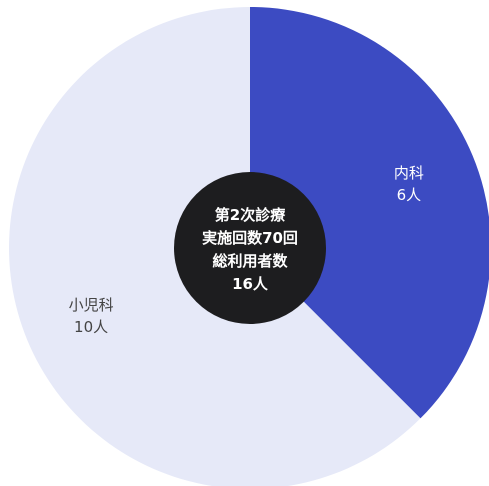 The image size is (489, 486). Describe the element at coordinates (91, 305) in the screenshot. I see `slice-label-name: 小児科` at that location.